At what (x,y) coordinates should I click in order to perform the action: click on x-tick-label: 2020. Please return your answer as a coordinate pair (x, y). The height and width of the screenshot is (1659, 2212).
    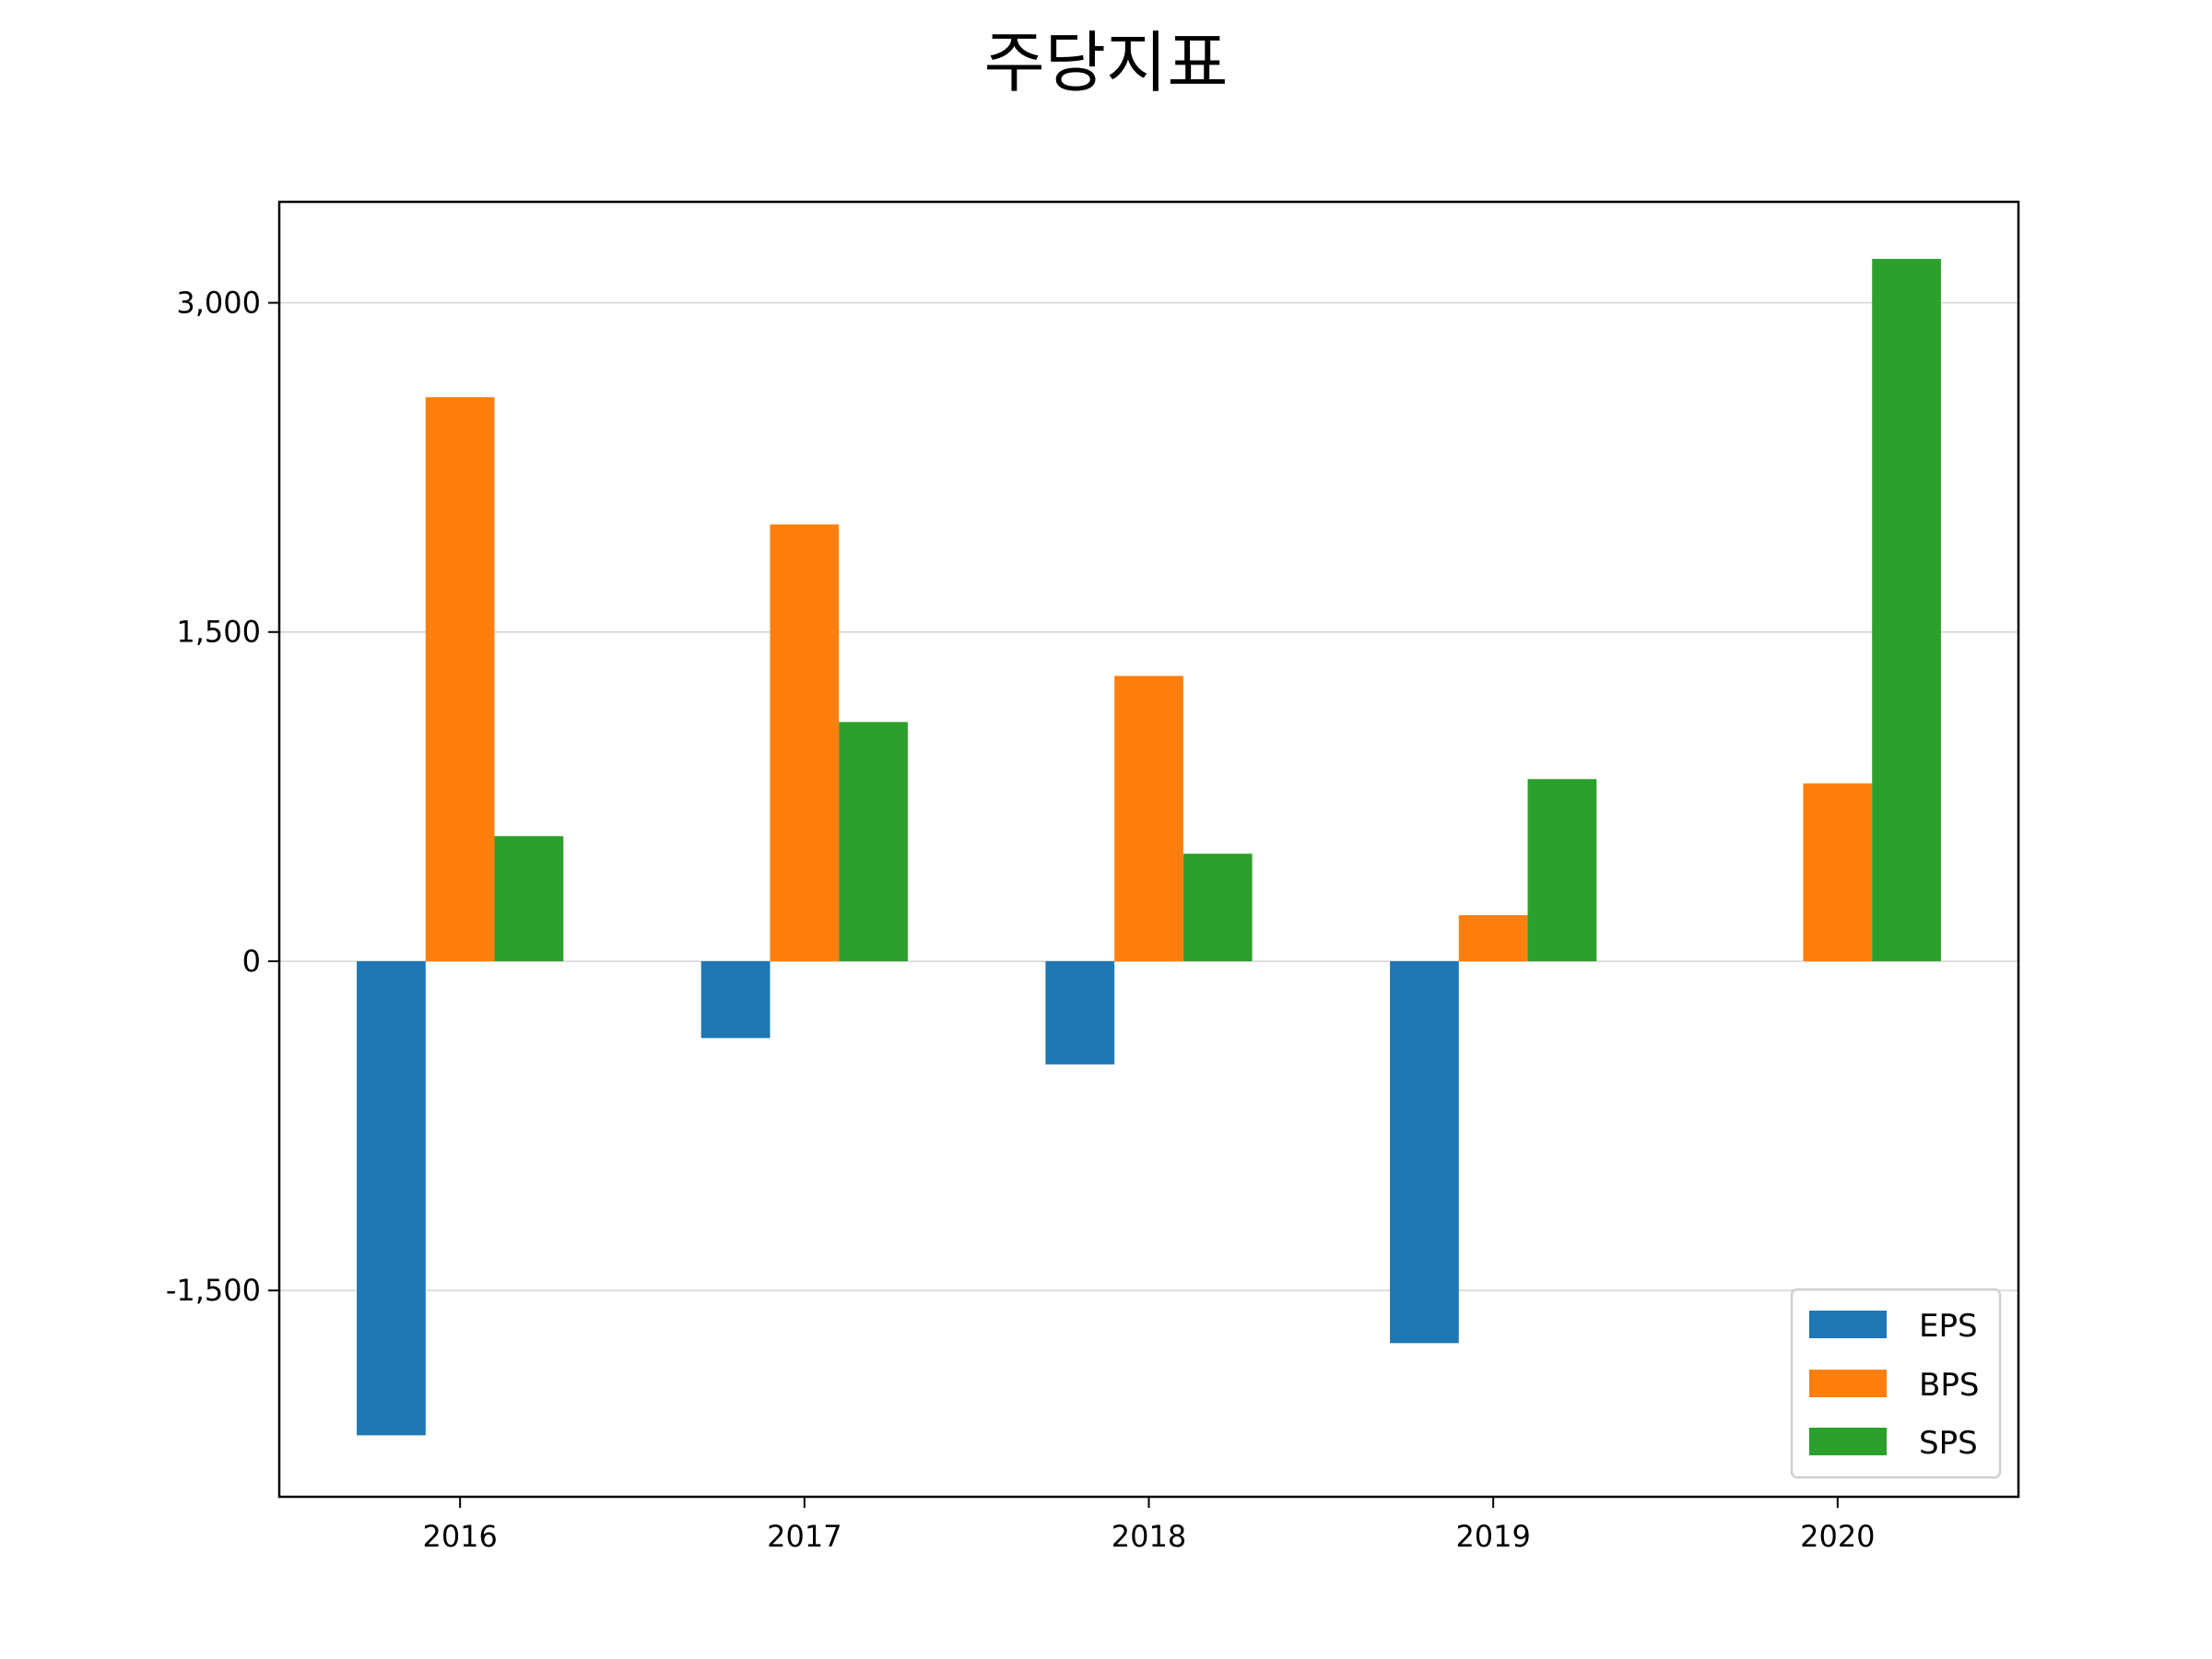
    Looking at the image, I should click on (1837, 1536).